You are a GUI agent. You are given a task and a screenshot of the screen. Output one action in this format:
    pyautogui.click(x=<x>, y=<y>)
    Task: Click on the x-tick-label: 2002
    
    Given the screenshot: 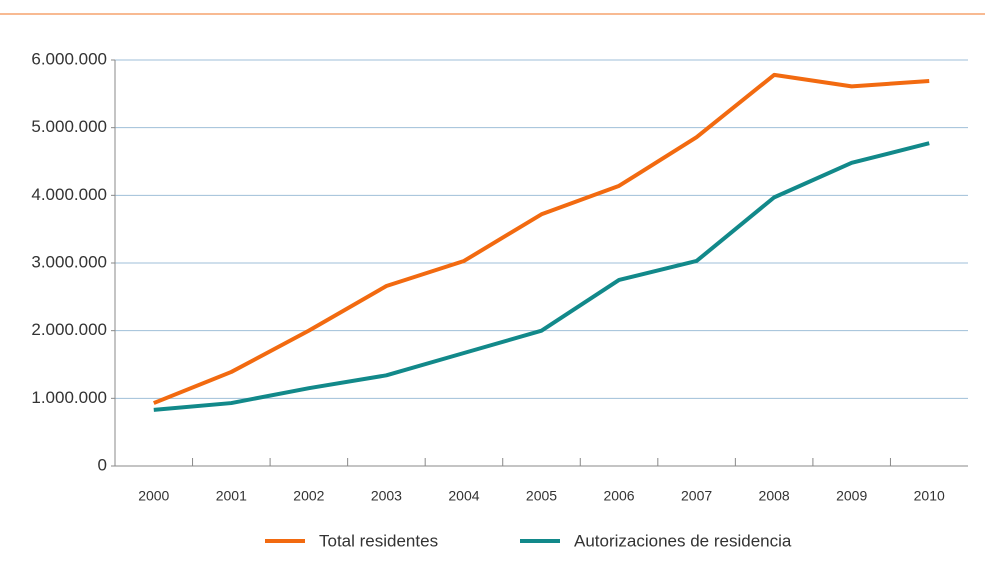 What is the action you would take?
    pyautogui.click(x=308, y=496)
    